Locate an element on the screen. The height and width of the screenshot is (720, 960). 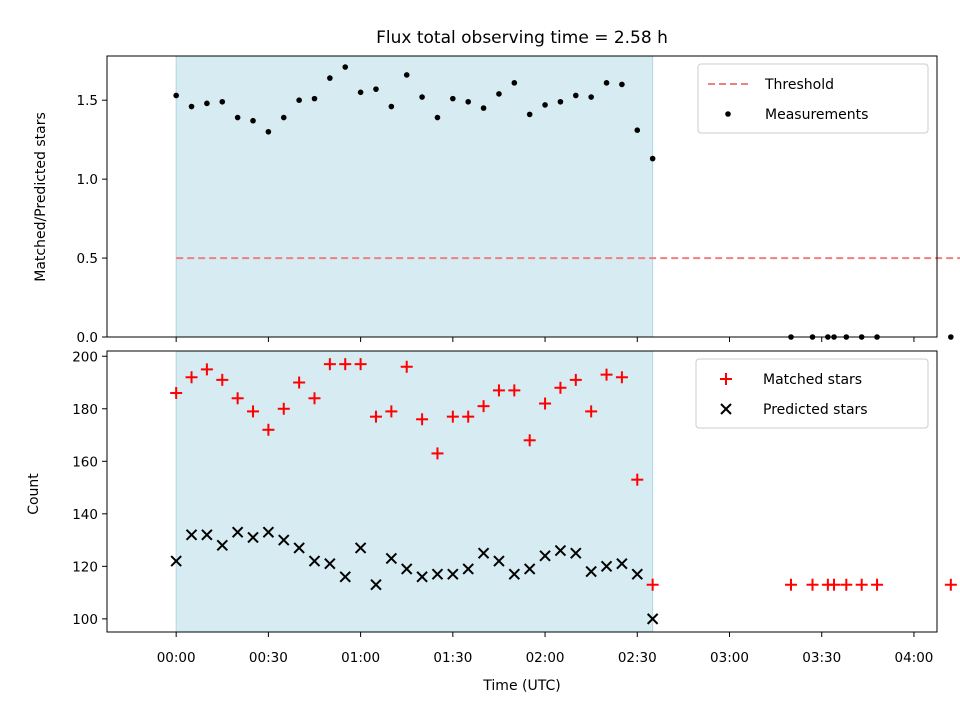
legend-matched-swatch is located at coordinates (726, 379).